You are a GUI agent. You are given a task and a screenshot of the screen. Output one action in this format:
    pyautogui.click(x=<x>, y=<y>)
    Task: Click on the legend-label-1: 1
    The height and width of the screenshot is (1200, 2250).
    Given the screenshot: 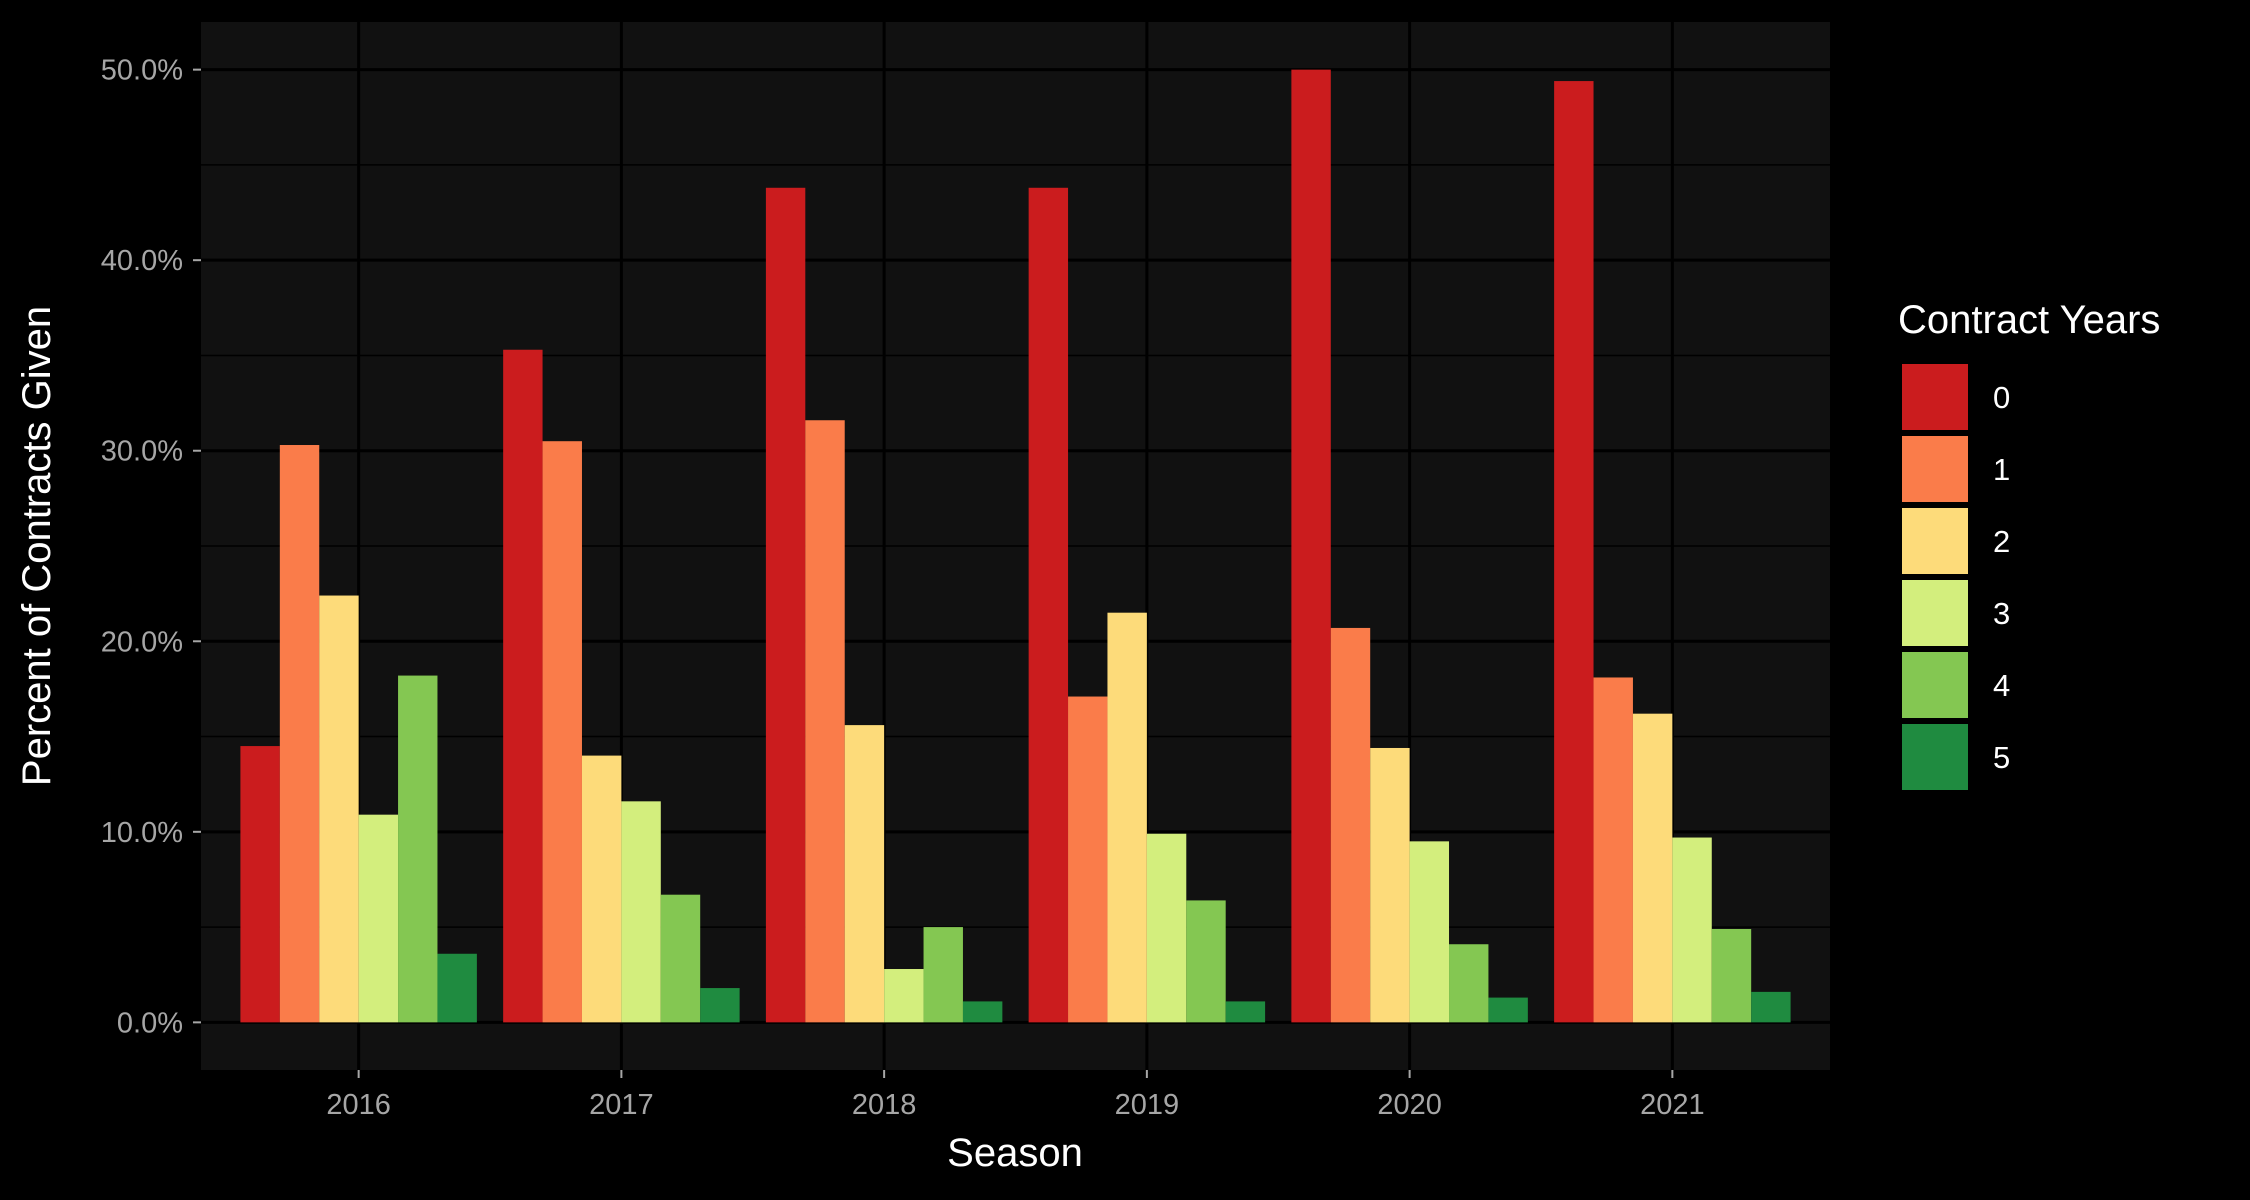 What is the action you would take?
    pyautogui.click(x=2001, y=469)
    